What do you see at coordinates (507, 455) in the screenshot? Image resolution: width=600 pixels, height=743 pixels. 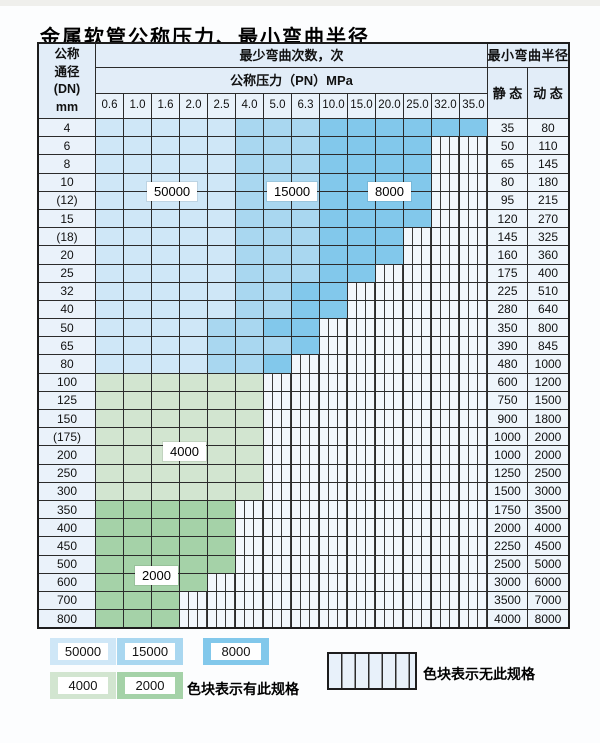 I see `static-radius-cell: 1000` at bounding box center [507, 455].